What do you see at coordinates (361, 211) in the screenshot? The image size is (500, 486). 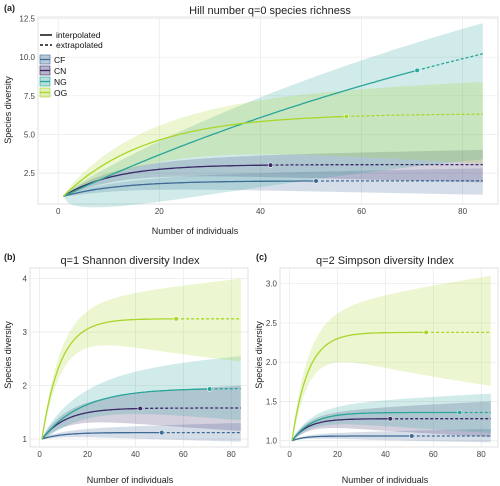 I see `panel-a-xtick-label: 60` at bounding box center [361, 211].